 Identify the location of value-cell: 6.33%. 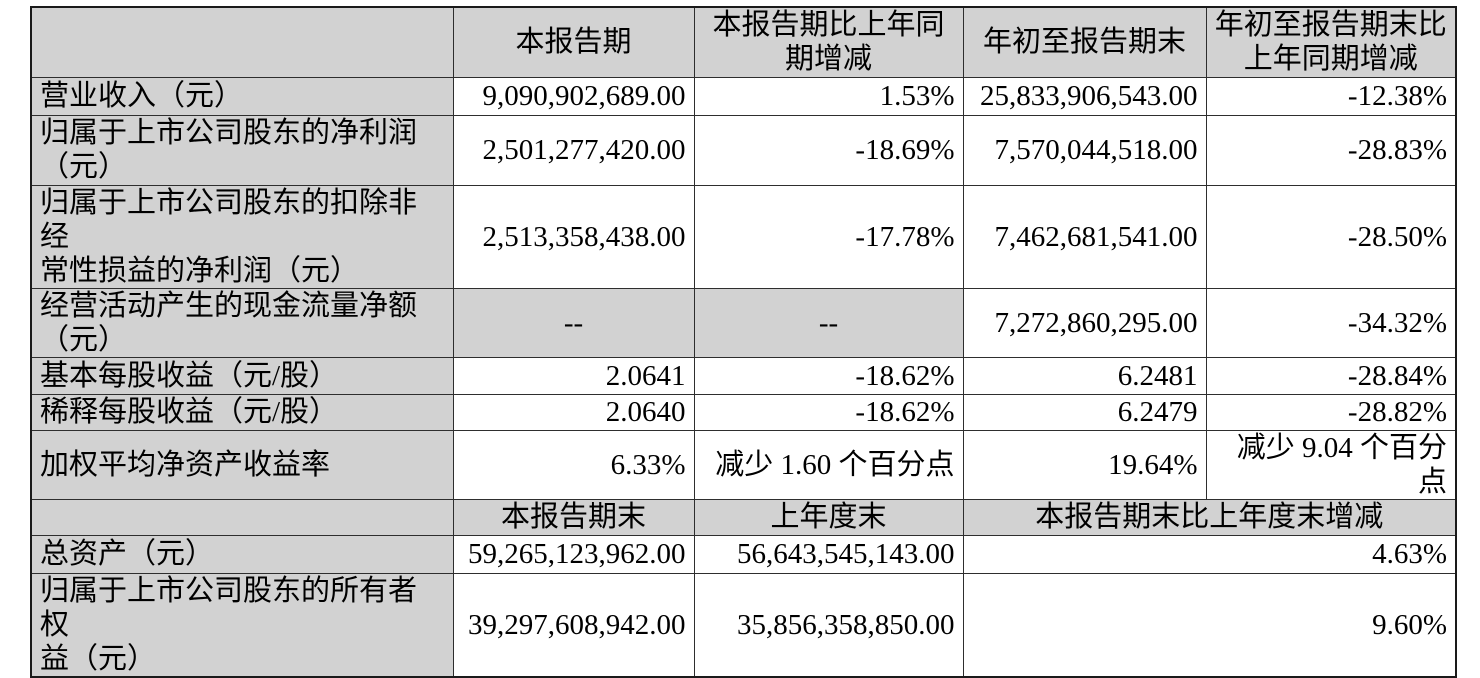
(573, 464).